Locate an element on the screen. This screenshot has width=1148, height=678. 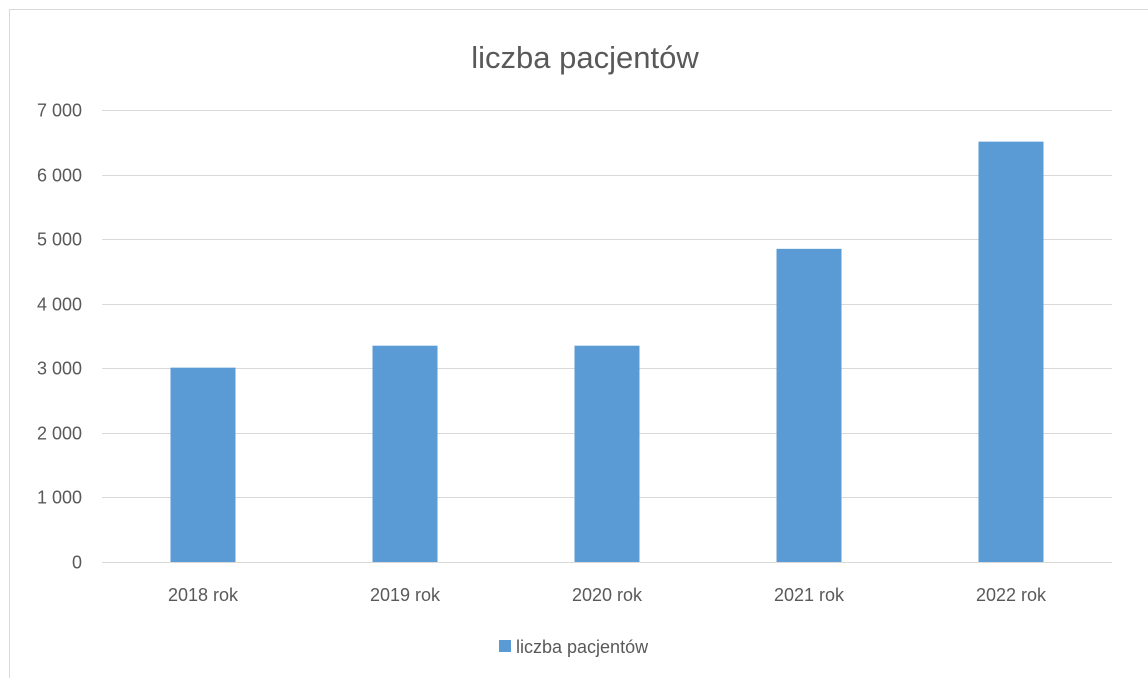
x-axis-tick-labels: 2018 rok 2019 rok 2020 rok 2021 rok 2022 rok is located at coordinates (607, 595).